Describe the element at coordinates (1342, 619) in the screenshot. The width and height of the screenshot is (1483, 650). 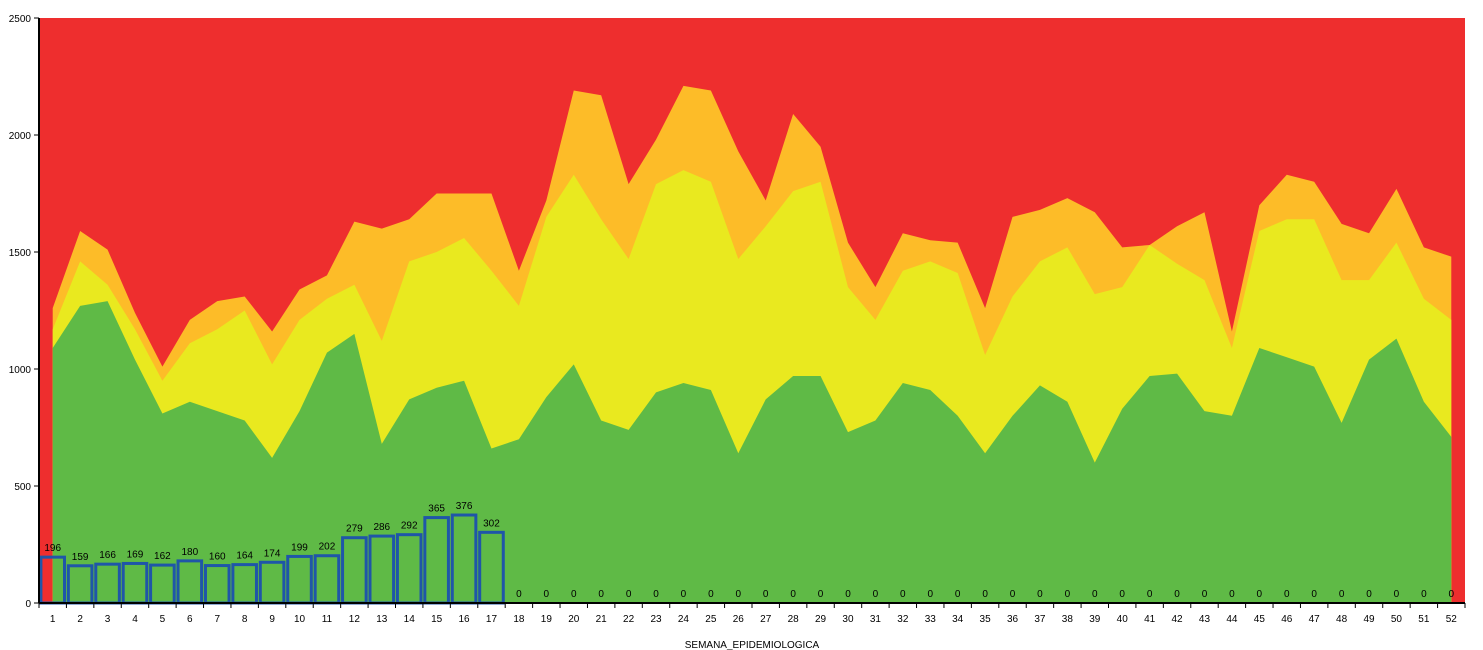
I see `x-tick-label-48: 48` at that location.